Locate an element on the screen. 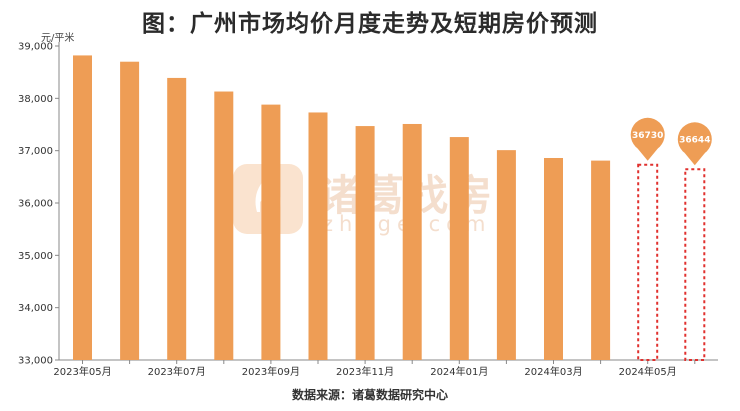 The image size is (740, 411). x-tick-label: 2024年05月 is located at coordinates (648, 371).